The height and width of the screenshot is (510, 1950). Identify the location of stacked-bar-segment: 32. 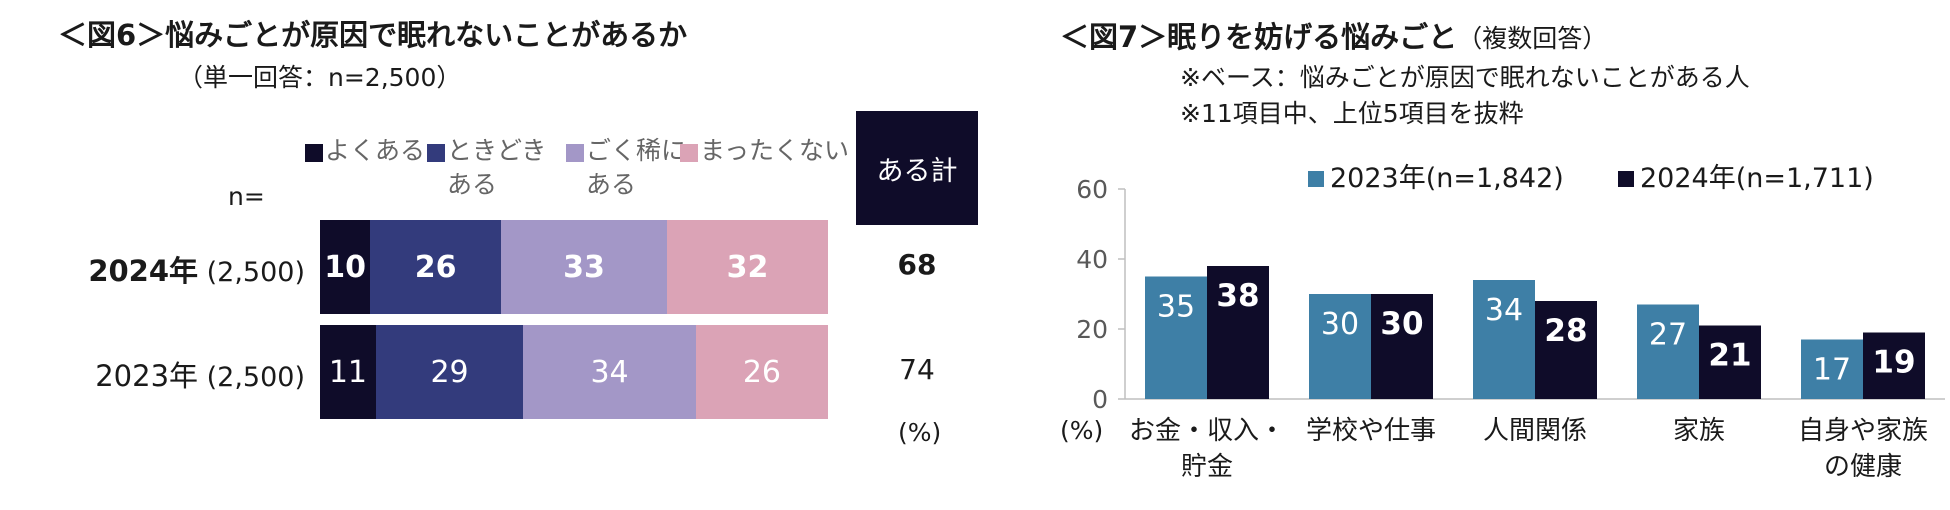
(747, 267).